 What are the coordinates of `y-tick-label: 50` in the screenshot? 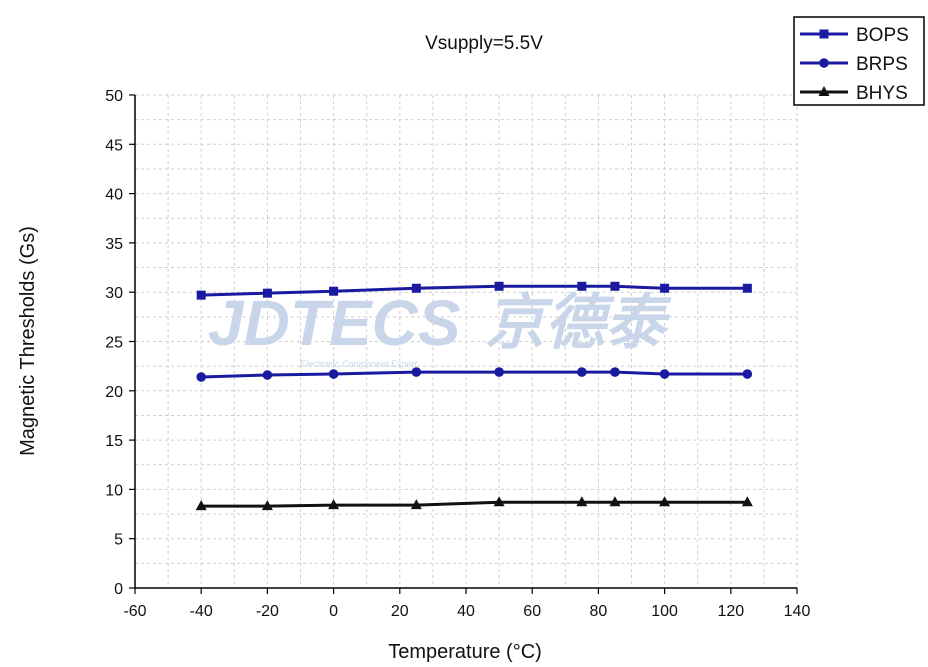 It's located at (114, 96).